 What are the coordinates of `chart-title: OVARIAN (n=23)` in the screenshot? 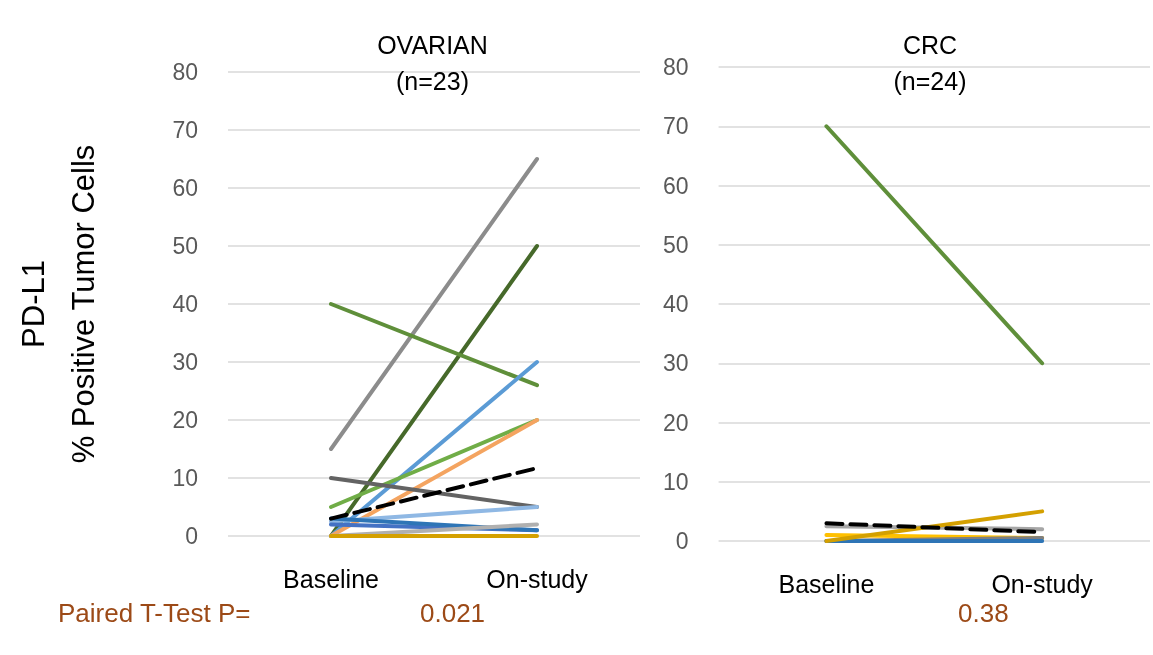 It's located at (432, 63).